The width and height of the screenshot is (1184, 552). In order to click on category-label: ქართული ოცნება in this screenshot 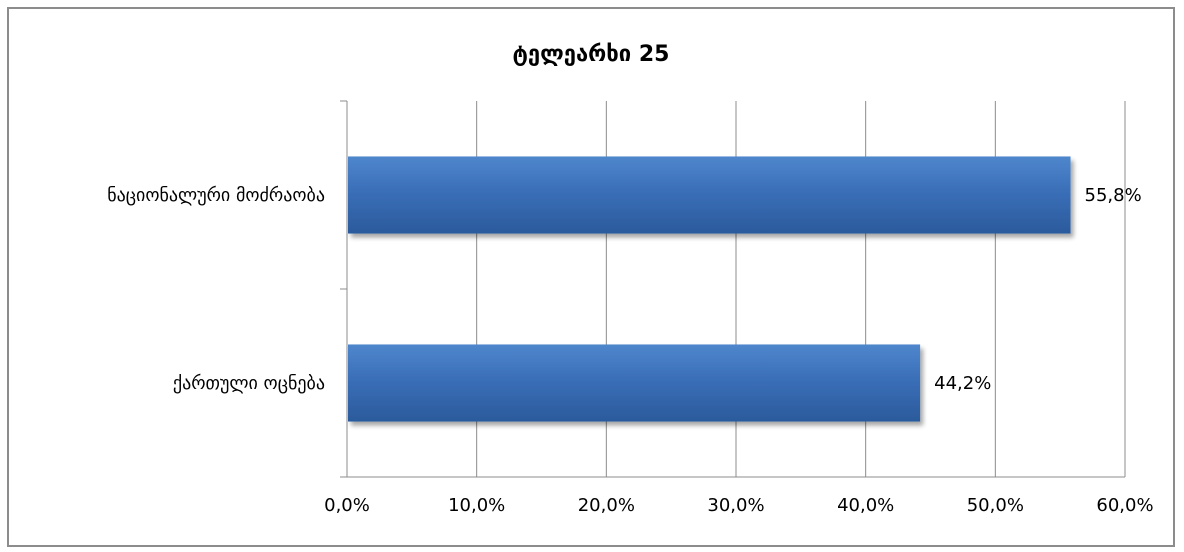, I will do `click(249, 383)`.